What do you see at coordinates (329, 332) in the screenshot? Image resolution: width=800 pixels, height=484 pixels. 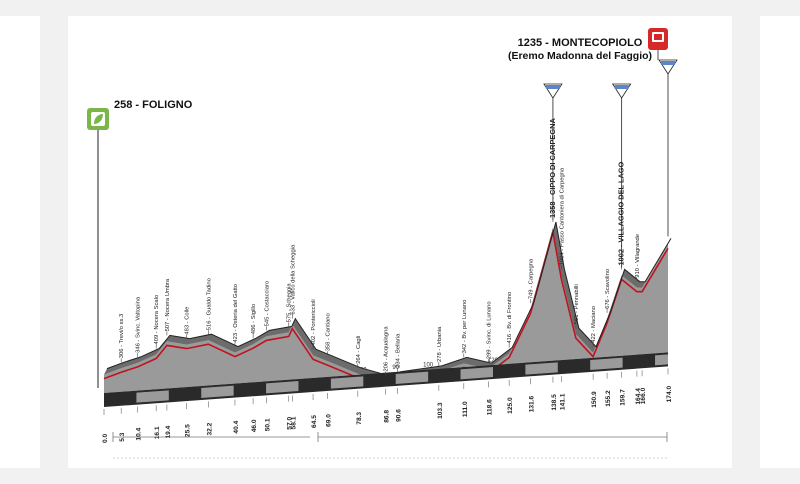 I see `waypoint-label: 358 - Cantiano` at bounding box center [329, 332].